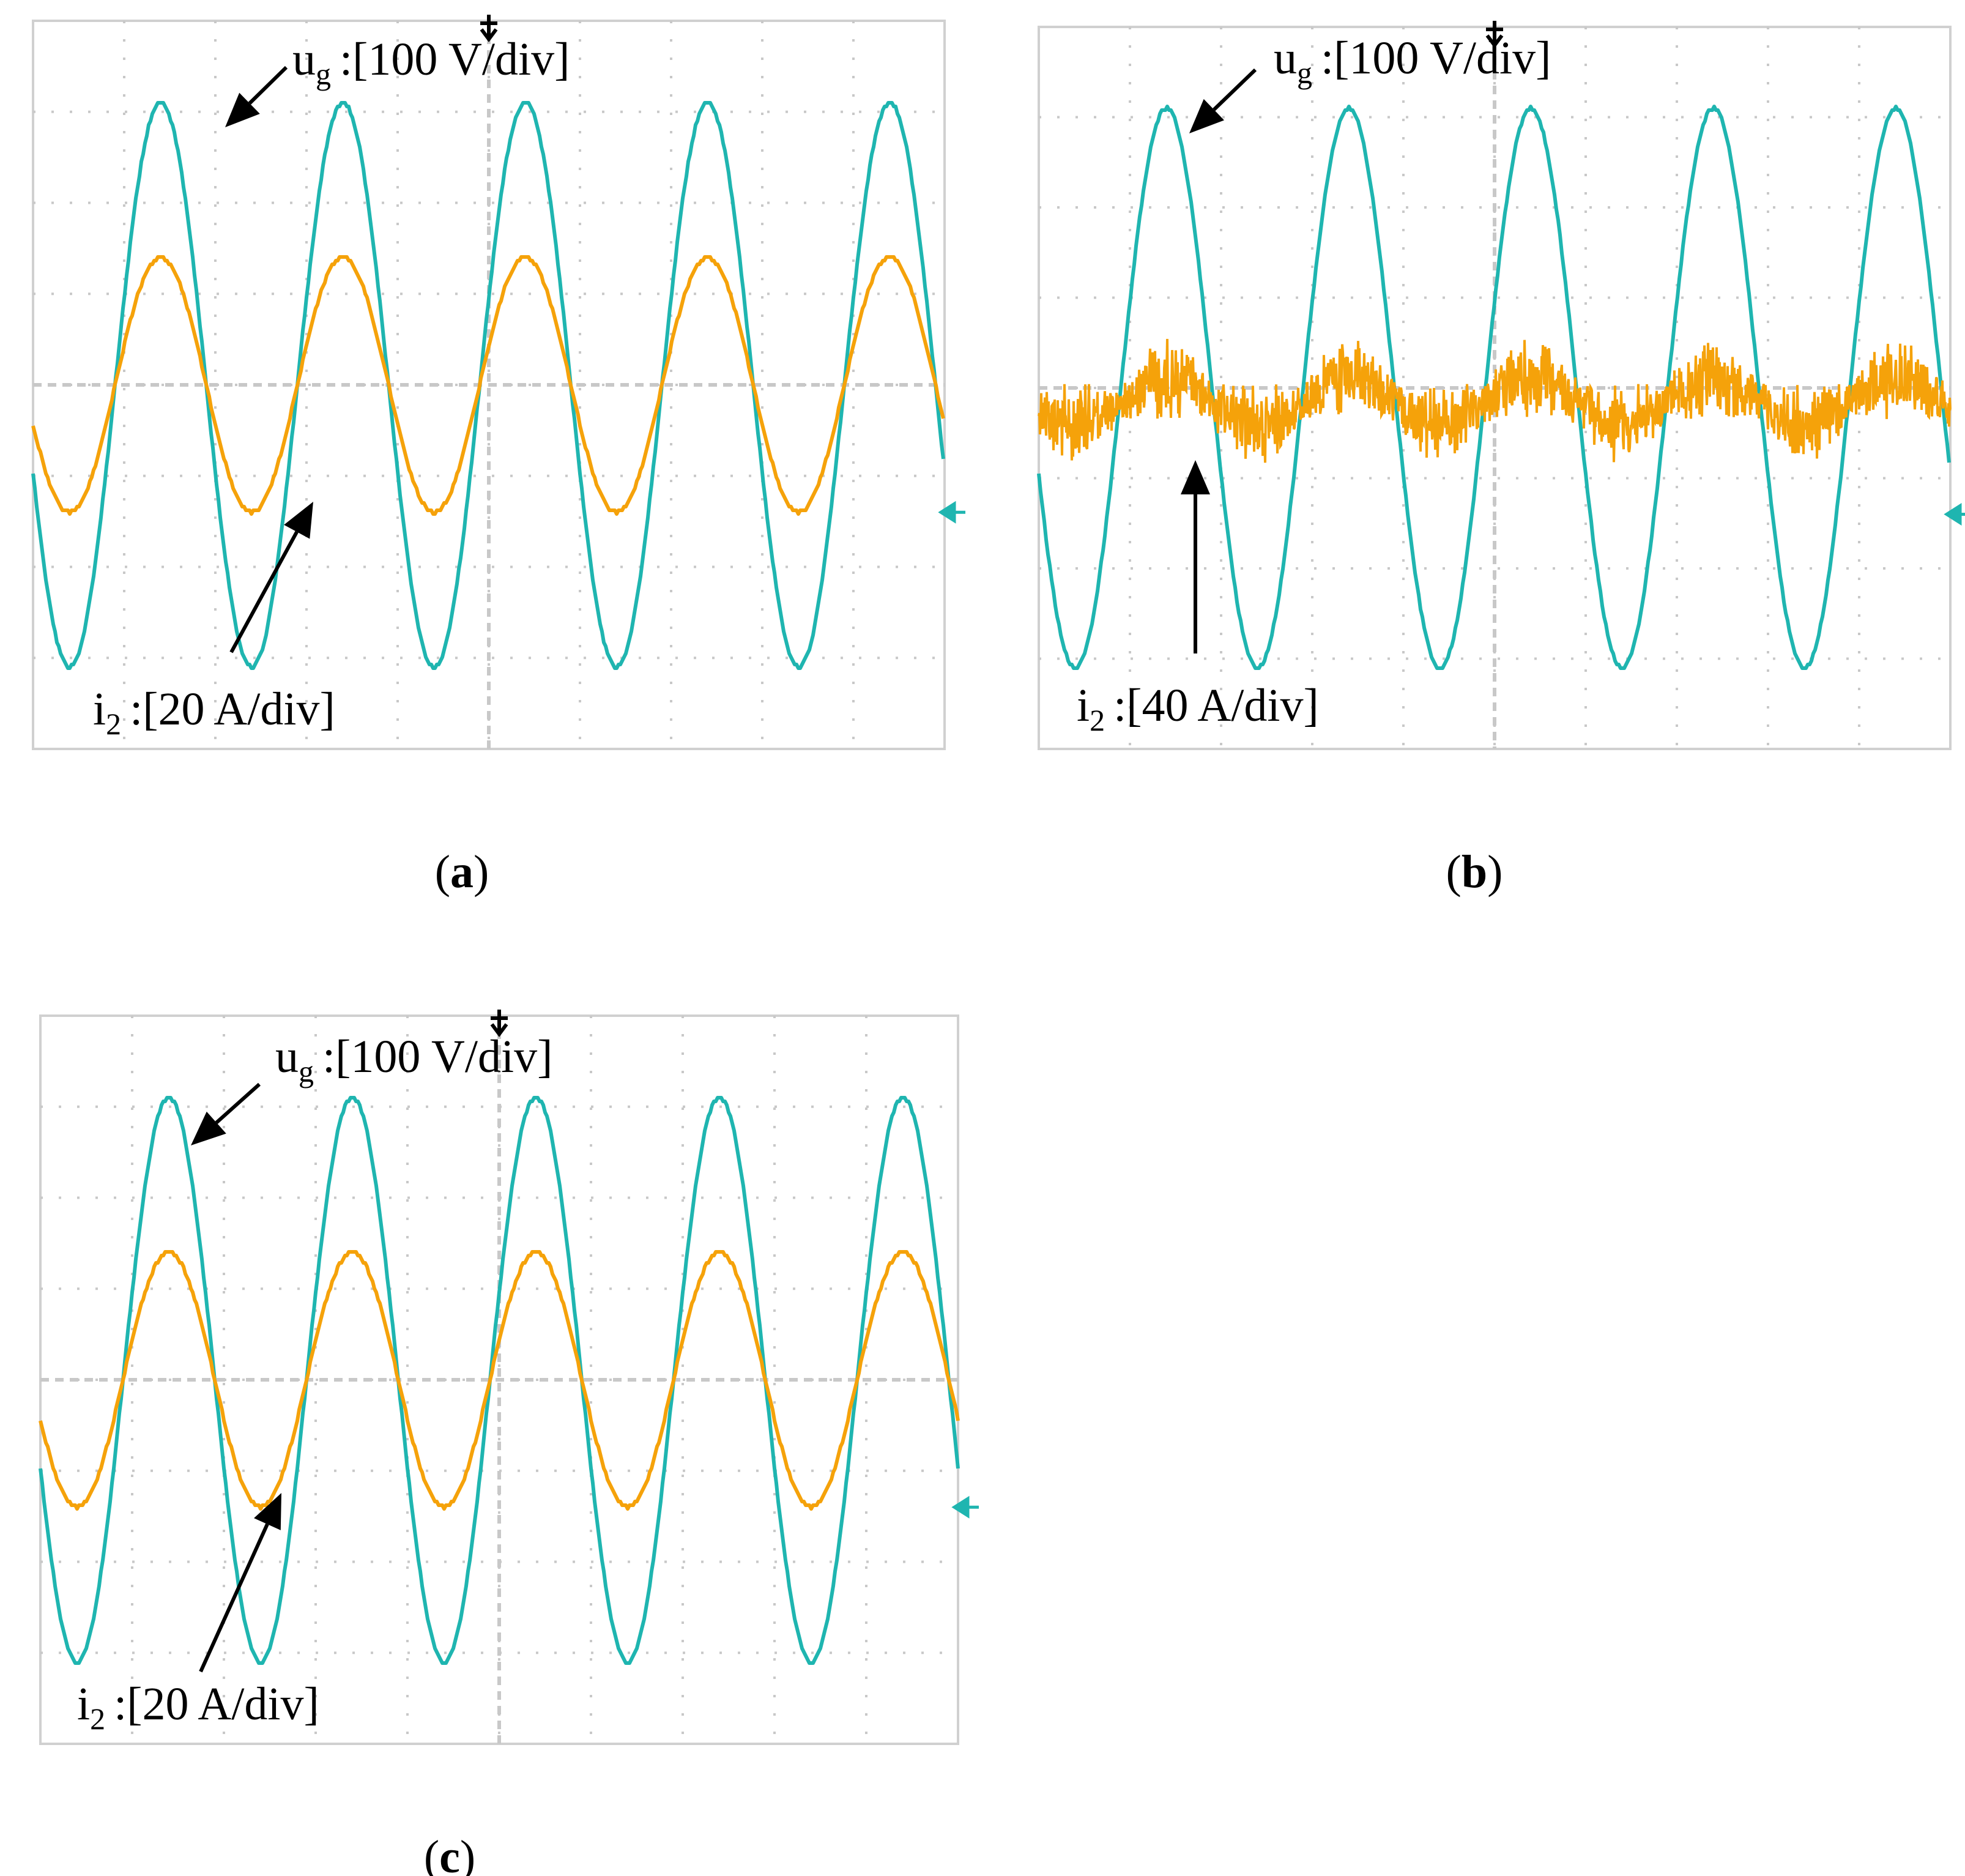 The height and width of the screenshot is (1876, 1965). I want to click on panel-caption-a: (a), so click(462, 872).